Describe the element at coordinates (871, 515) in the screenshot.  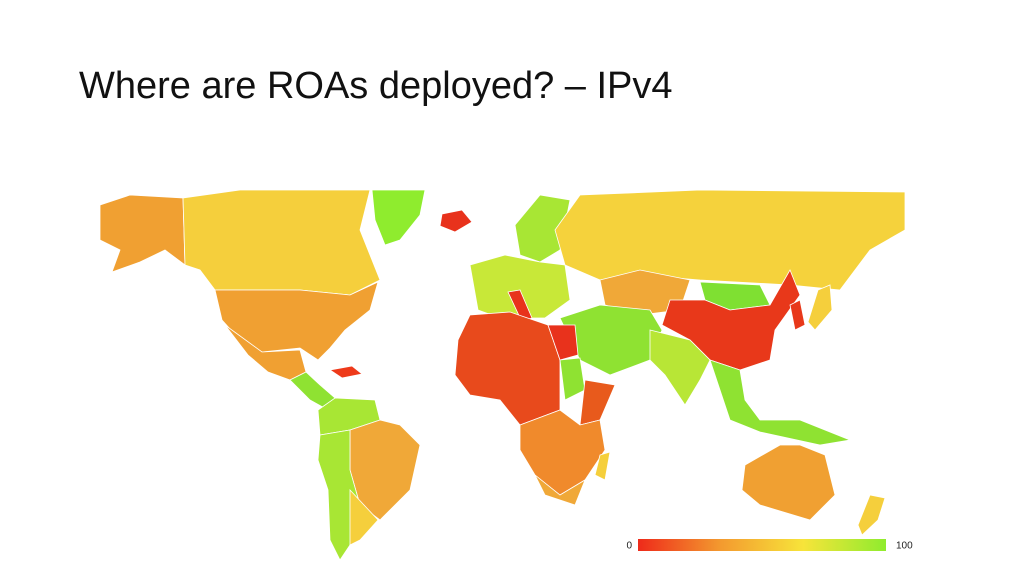
I see `new-zealand` at that location.